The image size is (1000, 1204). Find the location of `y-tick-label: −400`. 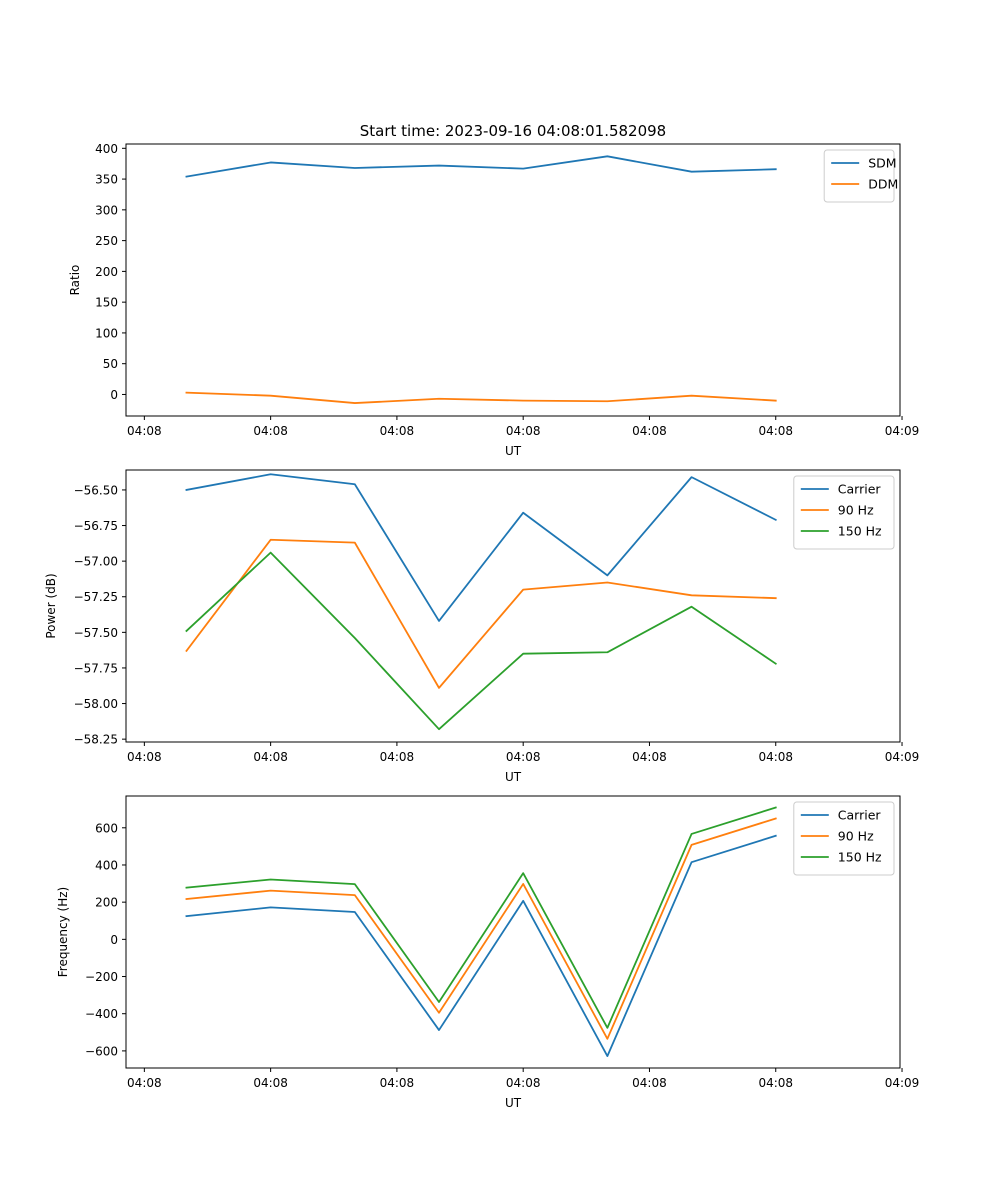

y-tick-label: −400 is located at coordinates (101, 1014).